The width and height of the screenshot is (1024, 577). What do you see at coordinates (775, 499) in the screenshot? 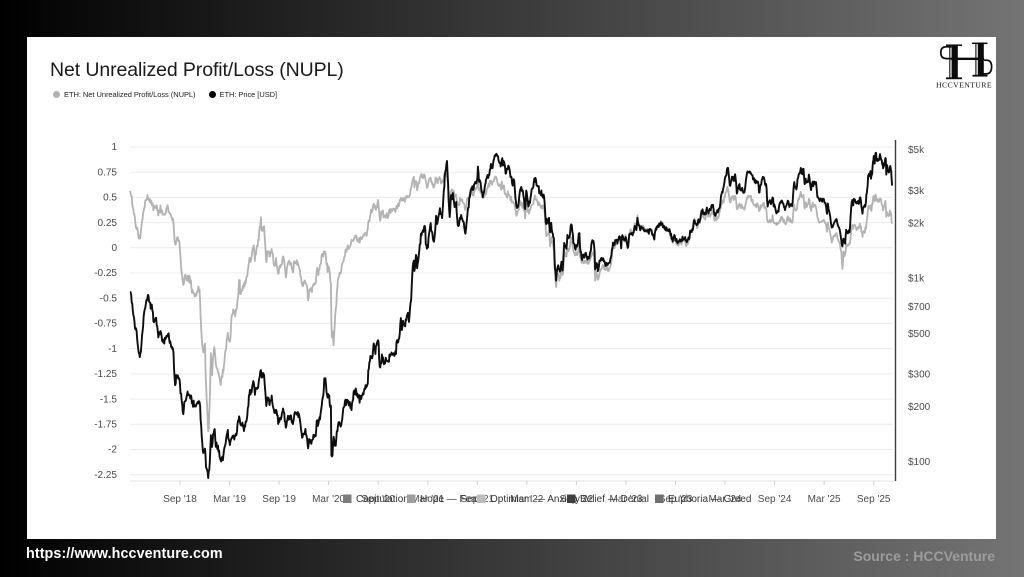
I see `svg-text: Sep '24` at bounding box center [775, 499].